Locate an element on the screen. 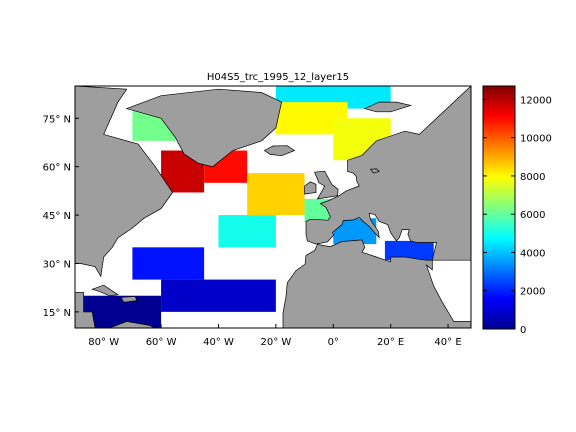 Image resolution: width=576 pixels, height=432 pixels. land-south-america is located at coordinates (135, 324).